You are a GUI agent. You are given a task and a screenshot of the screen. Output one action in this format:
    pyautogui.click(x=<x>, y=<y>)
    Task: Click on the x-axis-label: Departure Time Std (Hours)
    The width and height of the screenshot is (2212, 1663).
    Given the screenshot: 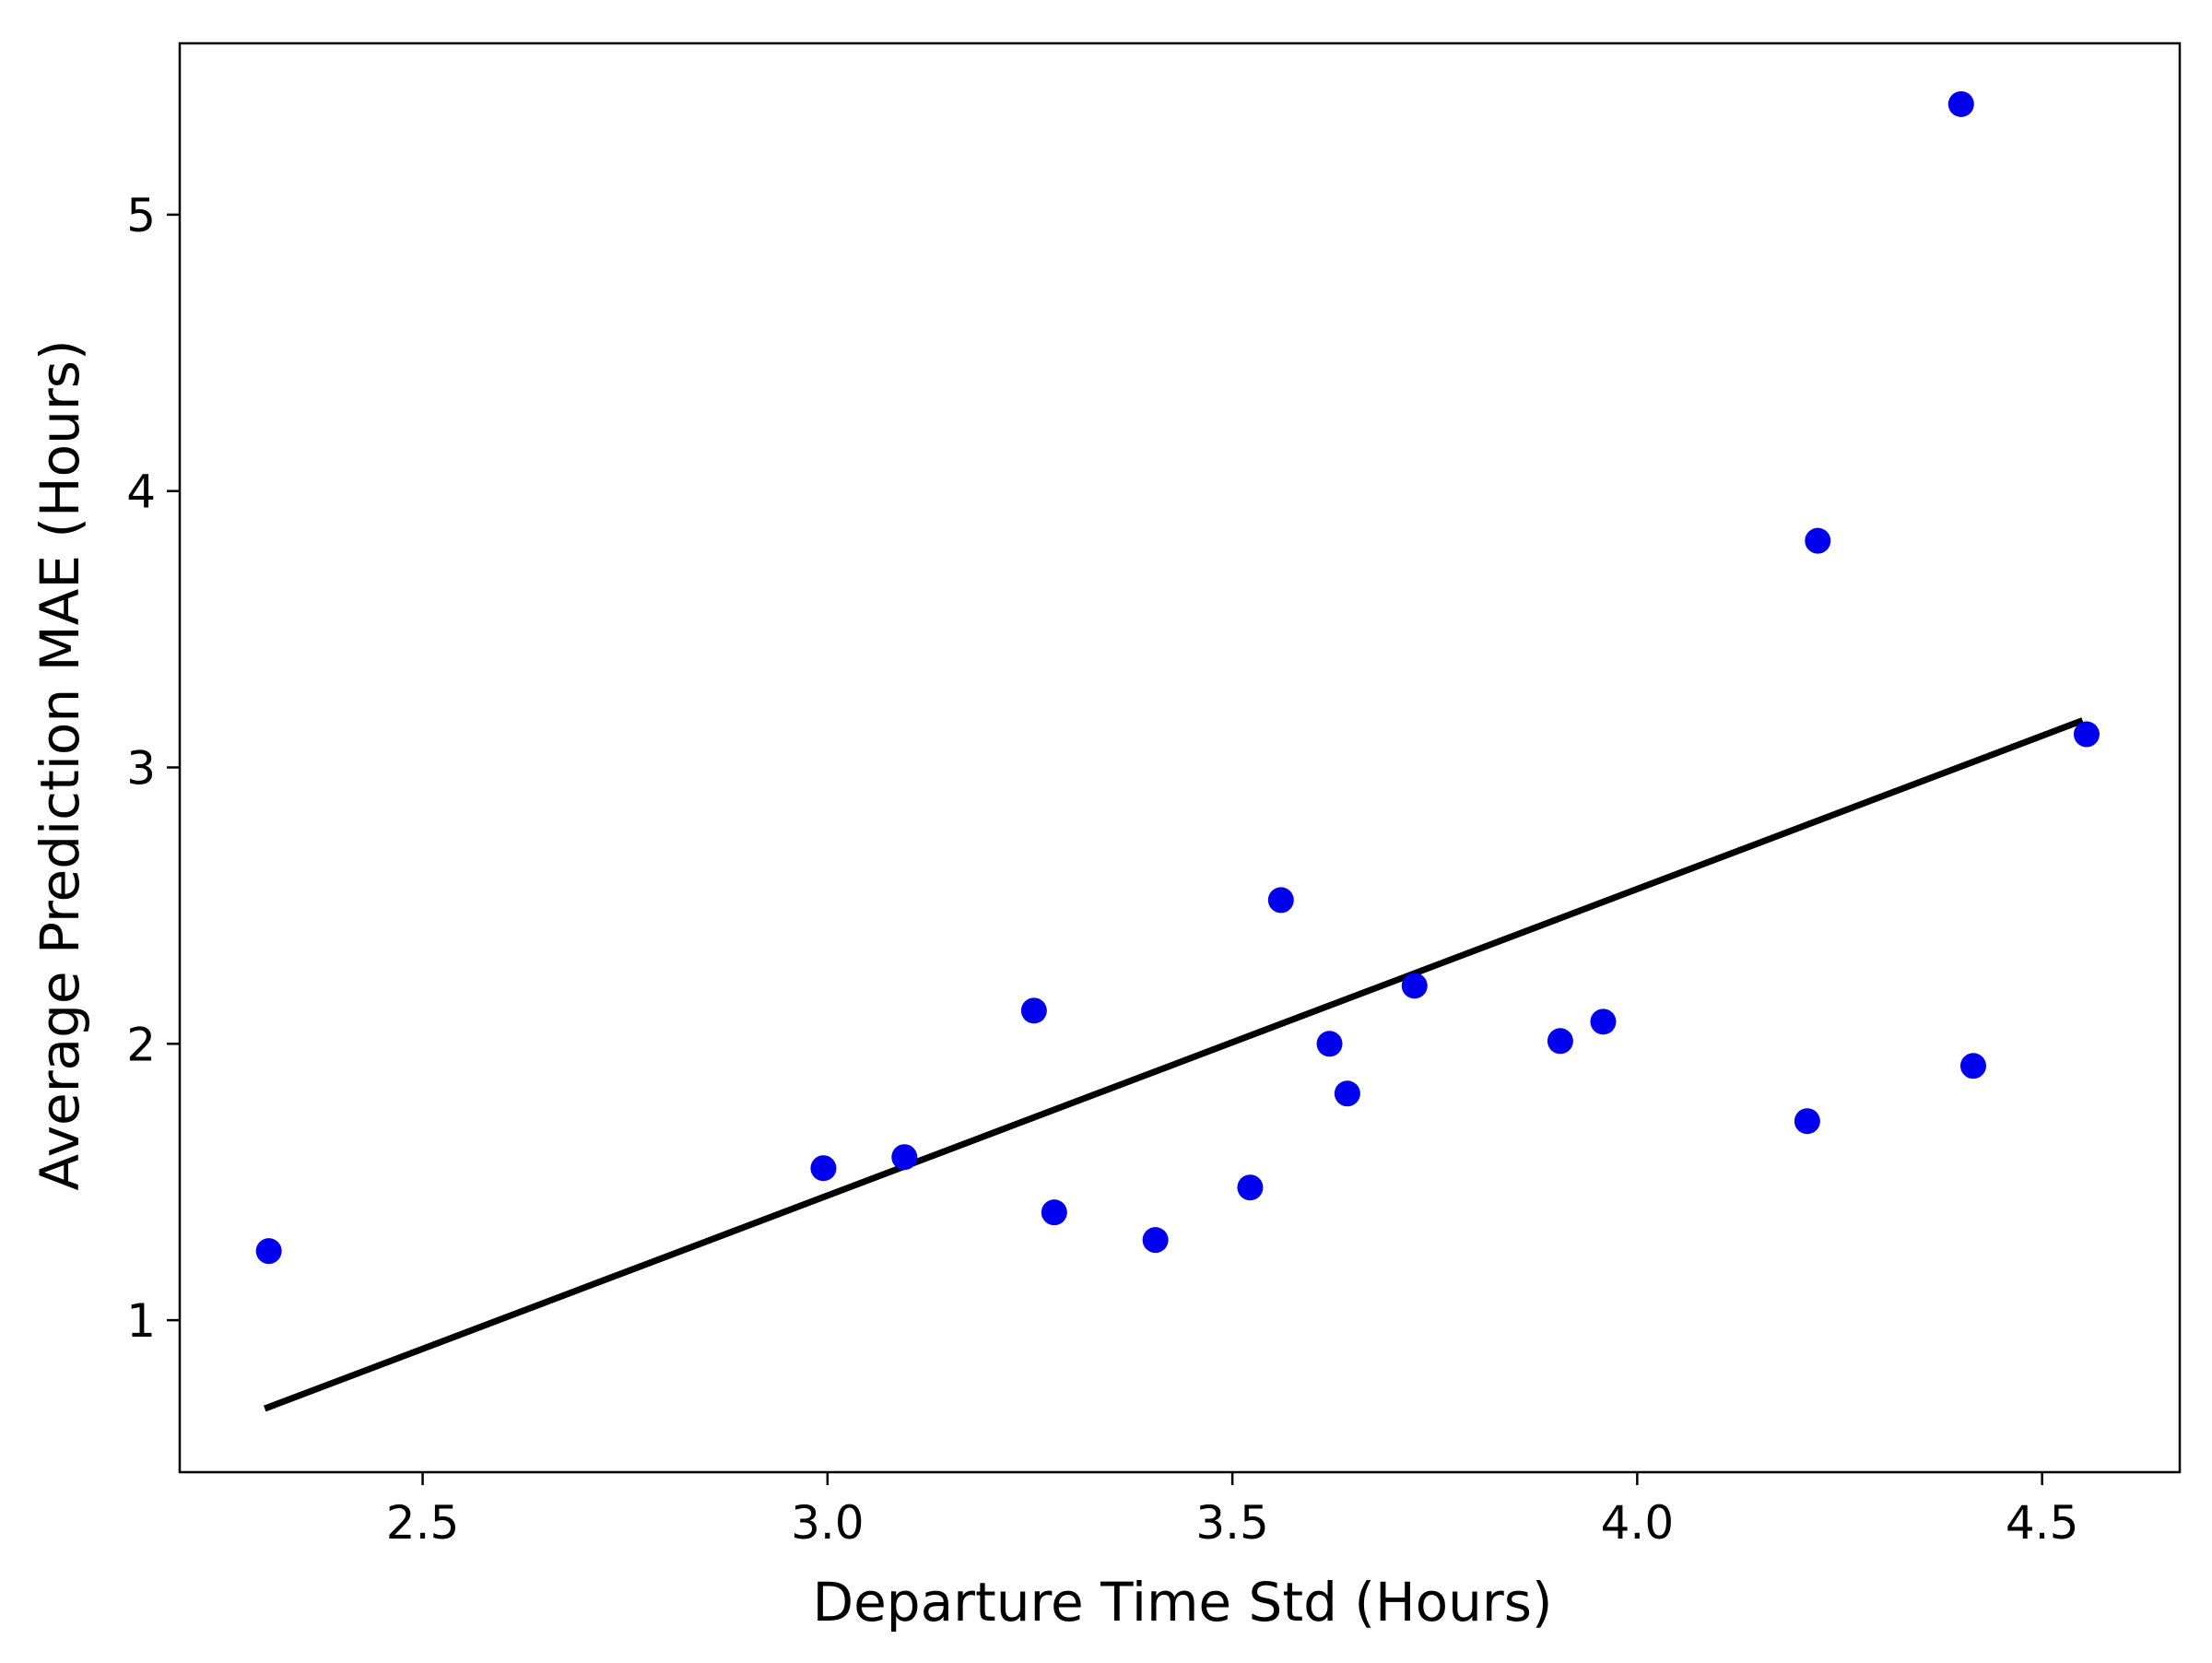 What is the action you would take?
    pyautogui.click(x=1182, y=1602)
    